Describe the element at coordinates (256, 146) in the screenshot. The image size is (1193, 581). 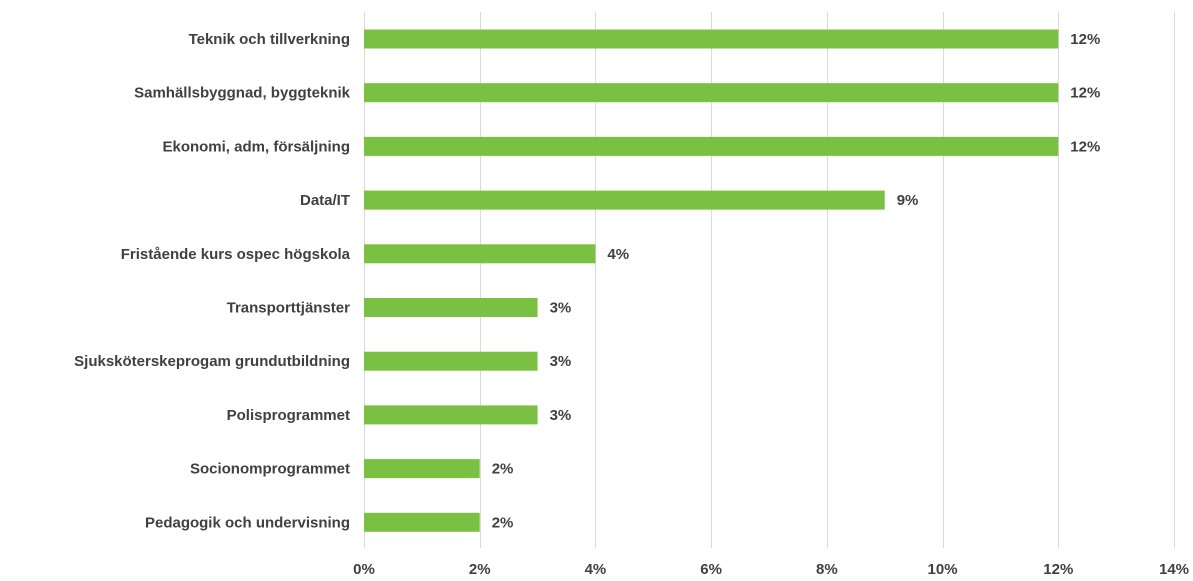
I see `category-label: Ekonomi, adm, försäljning` at that location.